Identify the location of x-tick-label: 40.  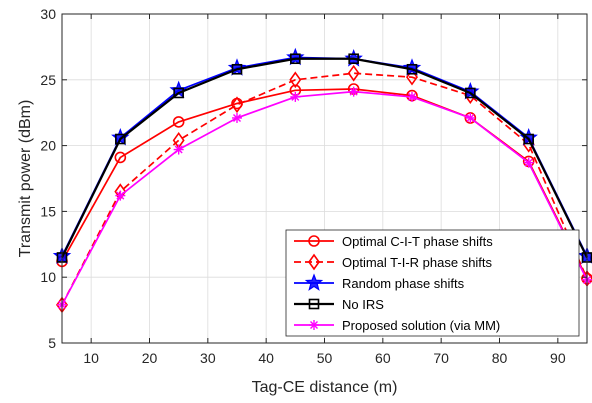
(266, 358).